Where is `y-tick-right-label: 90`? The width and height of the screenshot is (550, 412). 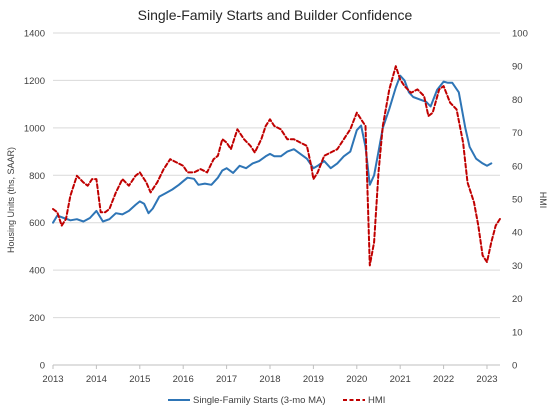
y-tick-right-label: 90 is located at coordinates (517, 67).